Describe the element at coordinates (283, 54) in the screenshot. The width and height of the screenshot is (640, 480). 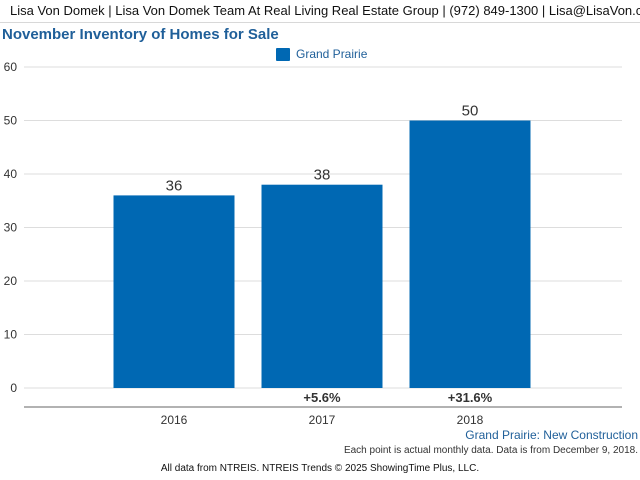
I see `legend-swatch` at that location.